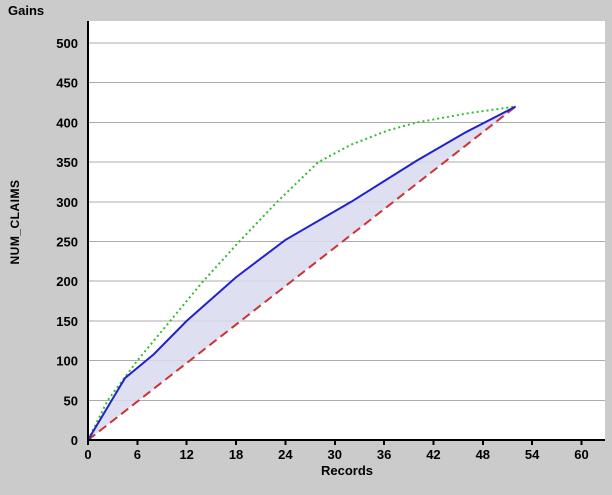 Image resolution: width=612 pixels, height=495 pixels. I want to click on y-tick-label: 0, so click(74, 440).